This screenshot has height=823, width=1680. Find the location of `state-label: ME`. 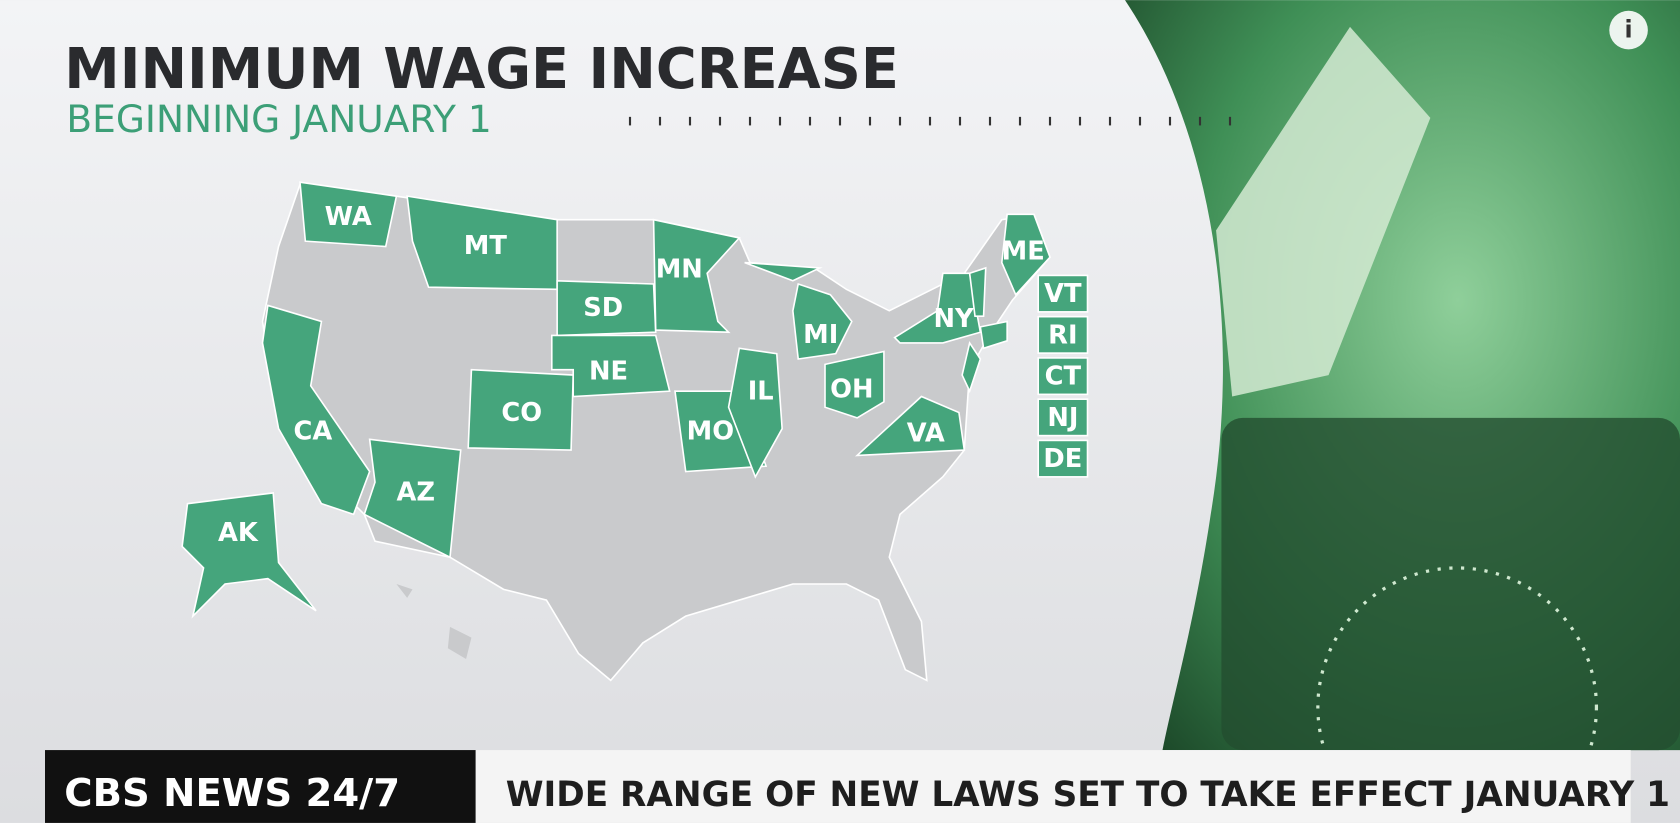

state-label: ME is located at coordinates (1023, 251).